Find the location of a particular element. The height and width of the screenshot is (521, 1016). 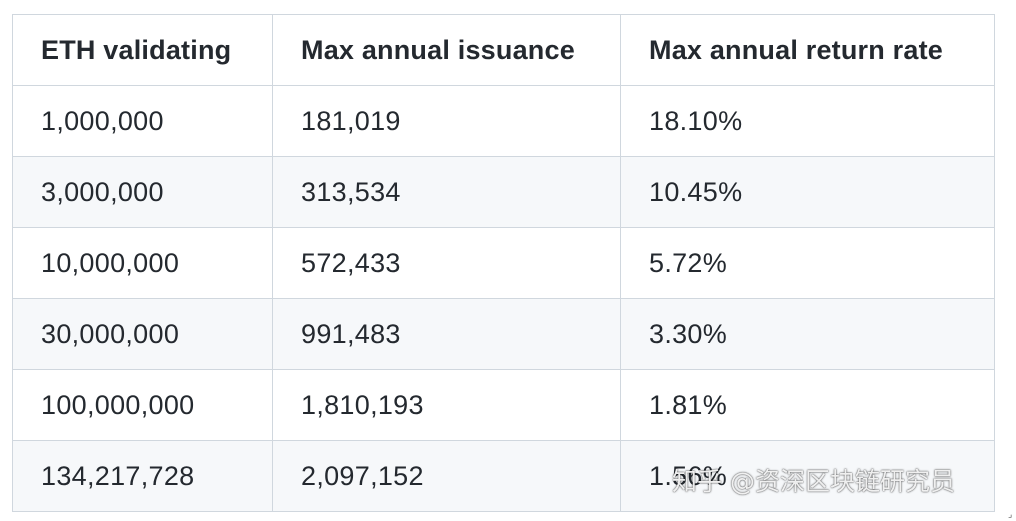

table-row: 100,000,000 1,810,193 1.81% is located at coordinates (503, 405).